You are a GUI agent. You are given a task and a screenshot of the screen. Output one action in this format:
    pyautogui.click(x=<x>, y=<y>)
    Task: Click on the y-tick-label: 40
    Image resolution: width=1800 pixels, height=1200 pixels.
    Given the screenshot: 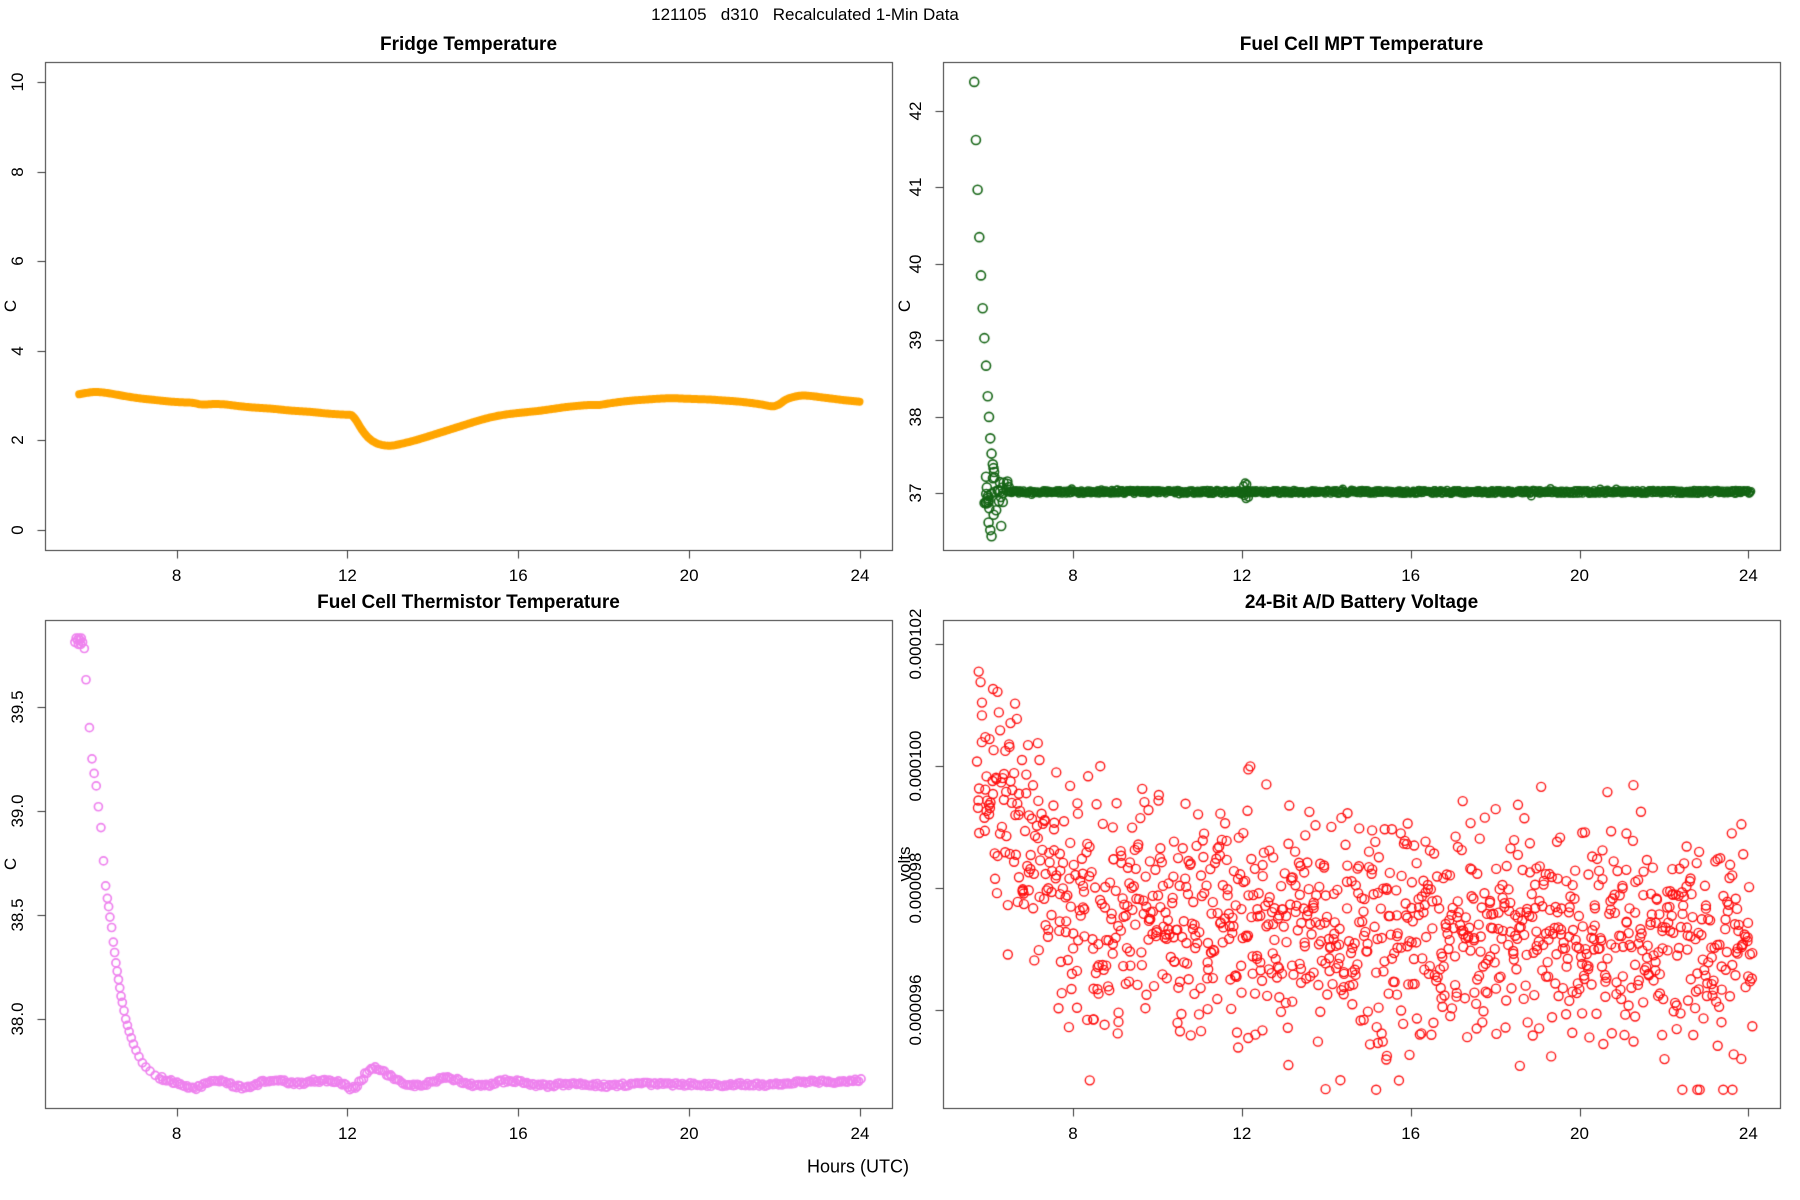 What is the action you would take?
    pyautogui.click(x=915, y=264)
    